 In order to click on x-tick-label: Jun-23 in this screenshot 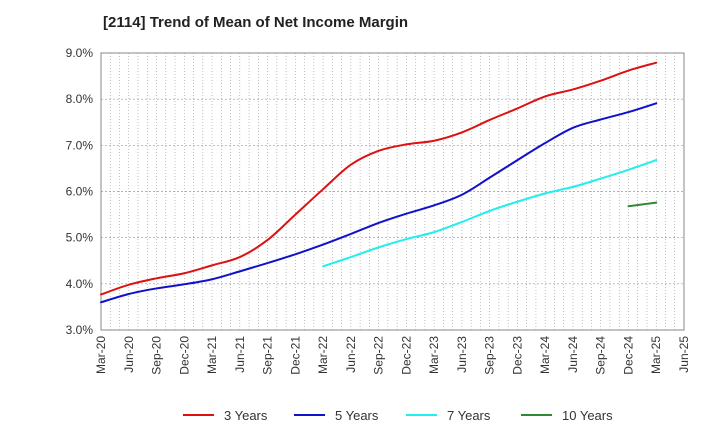, I will do `click(462, 354)`.